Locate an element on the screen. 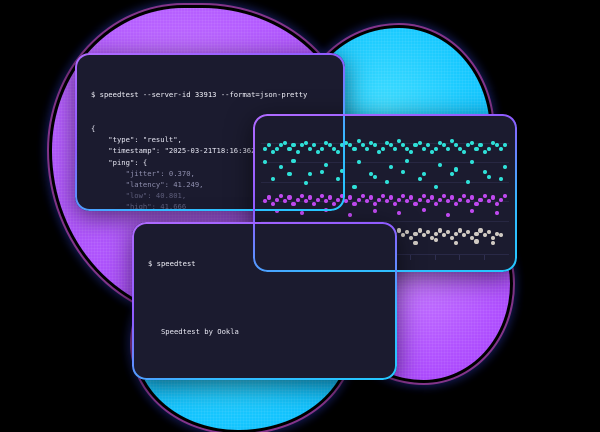 This screenshot has width=600, height=432. json-line: "high": 41.666 is located at coordinates (139, 206).